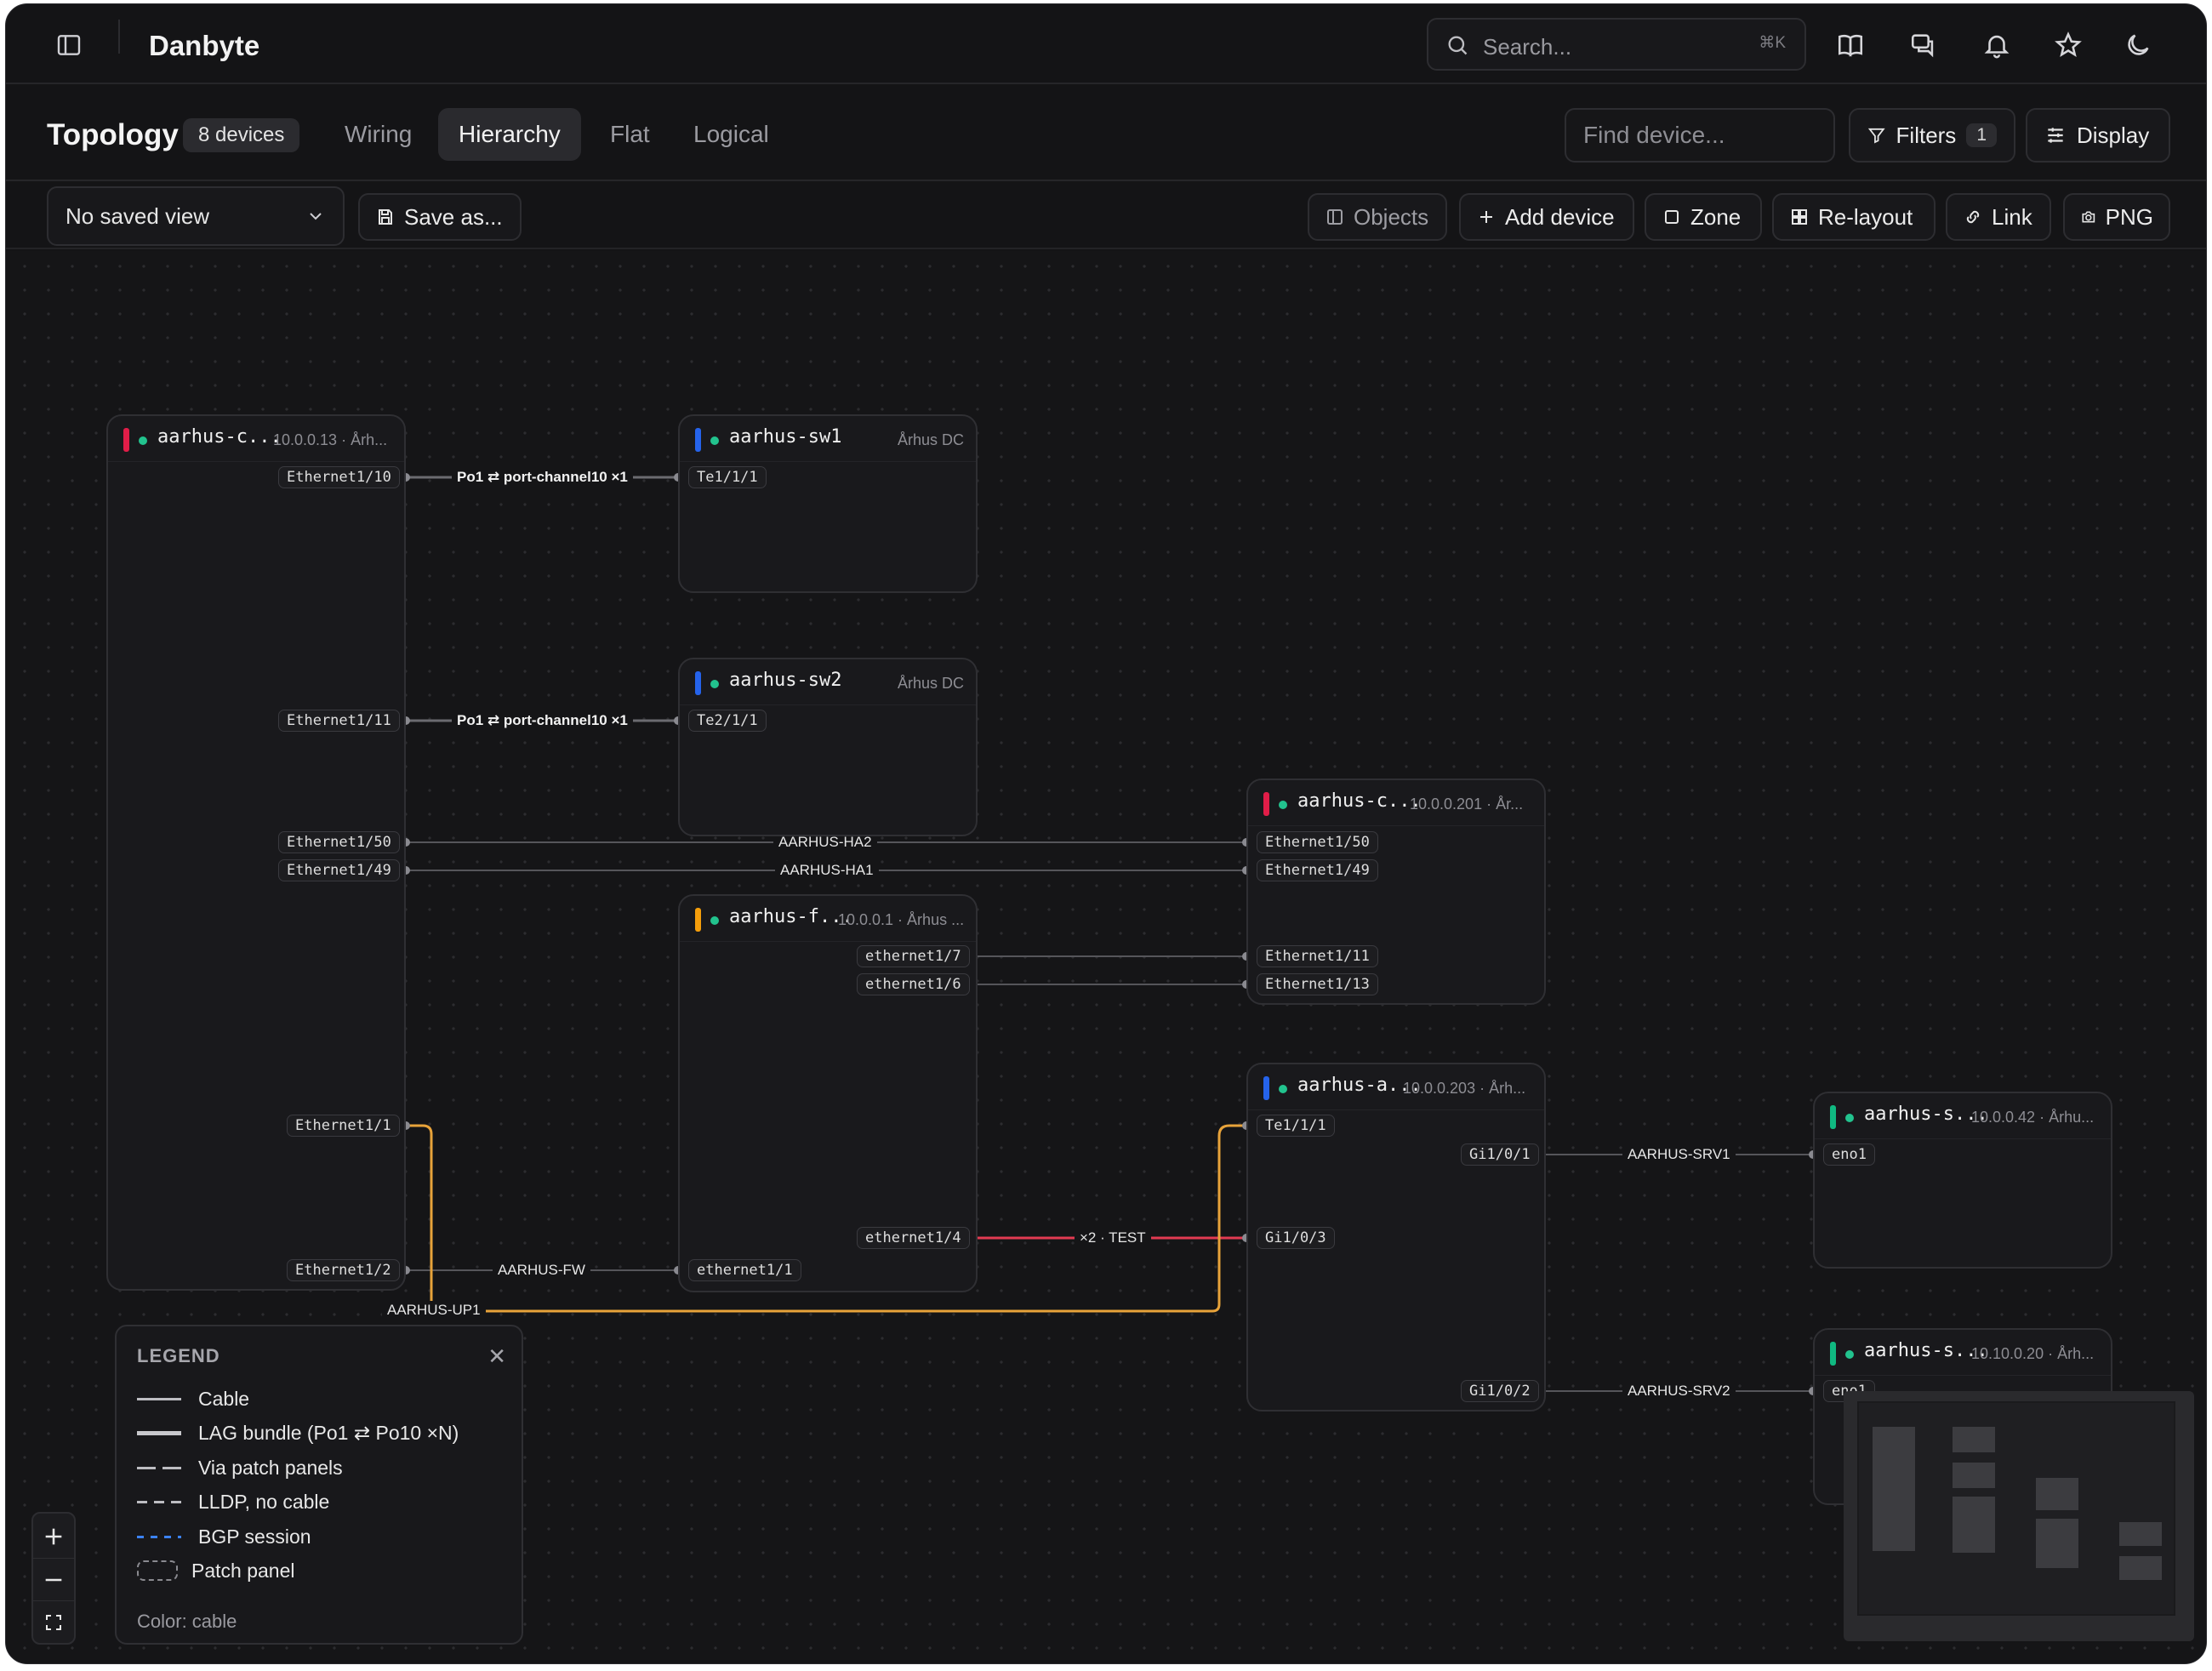  I want to click on notifications-bell-icon, so click(1997, 45).